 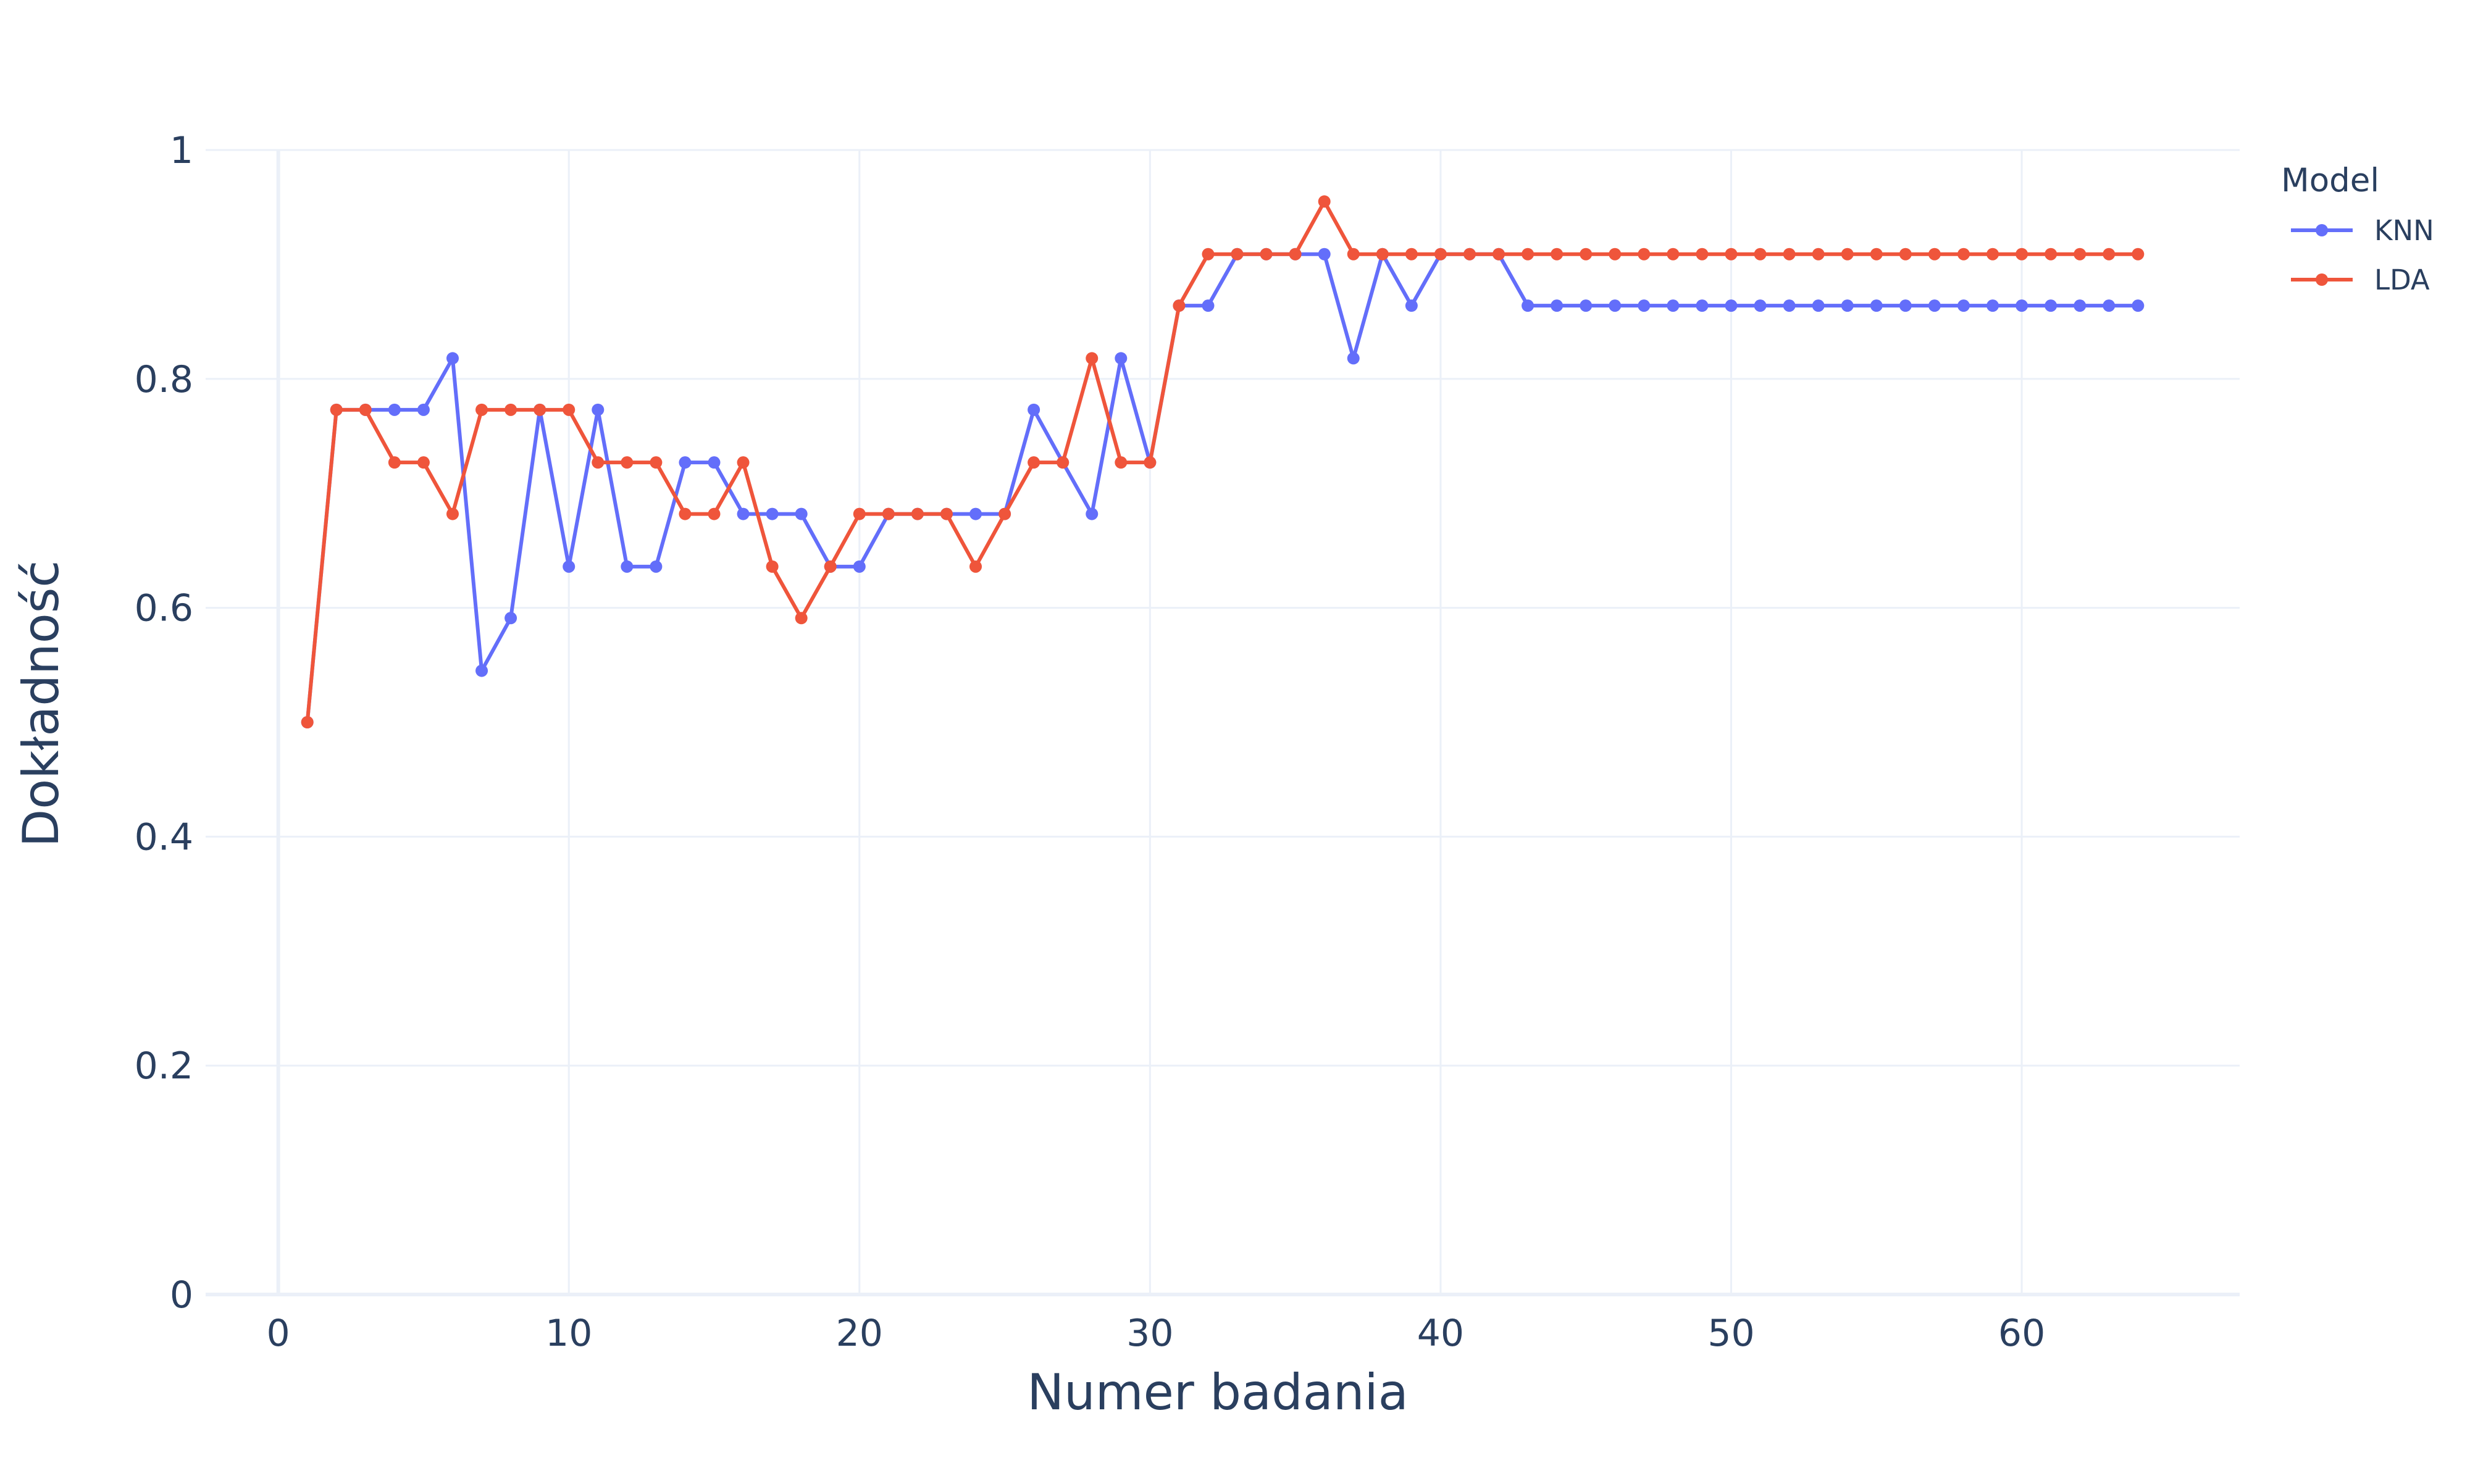 What do you see at coordinates (2404, 230) in the screenshot?
I see `legend-label-knn: KNN` at bounding box center [2404, 230].